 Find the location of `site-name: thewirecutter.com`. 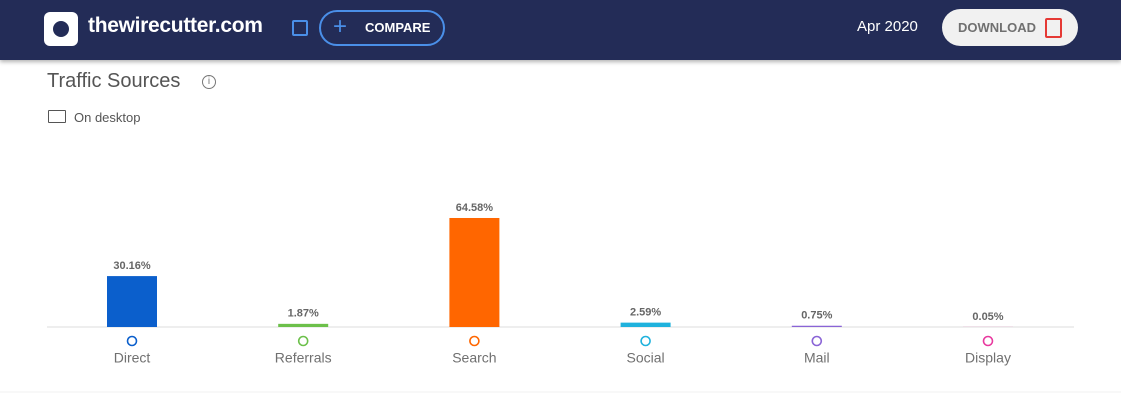

site-name: thewirecutter.com is located at coordinates (175, 25).